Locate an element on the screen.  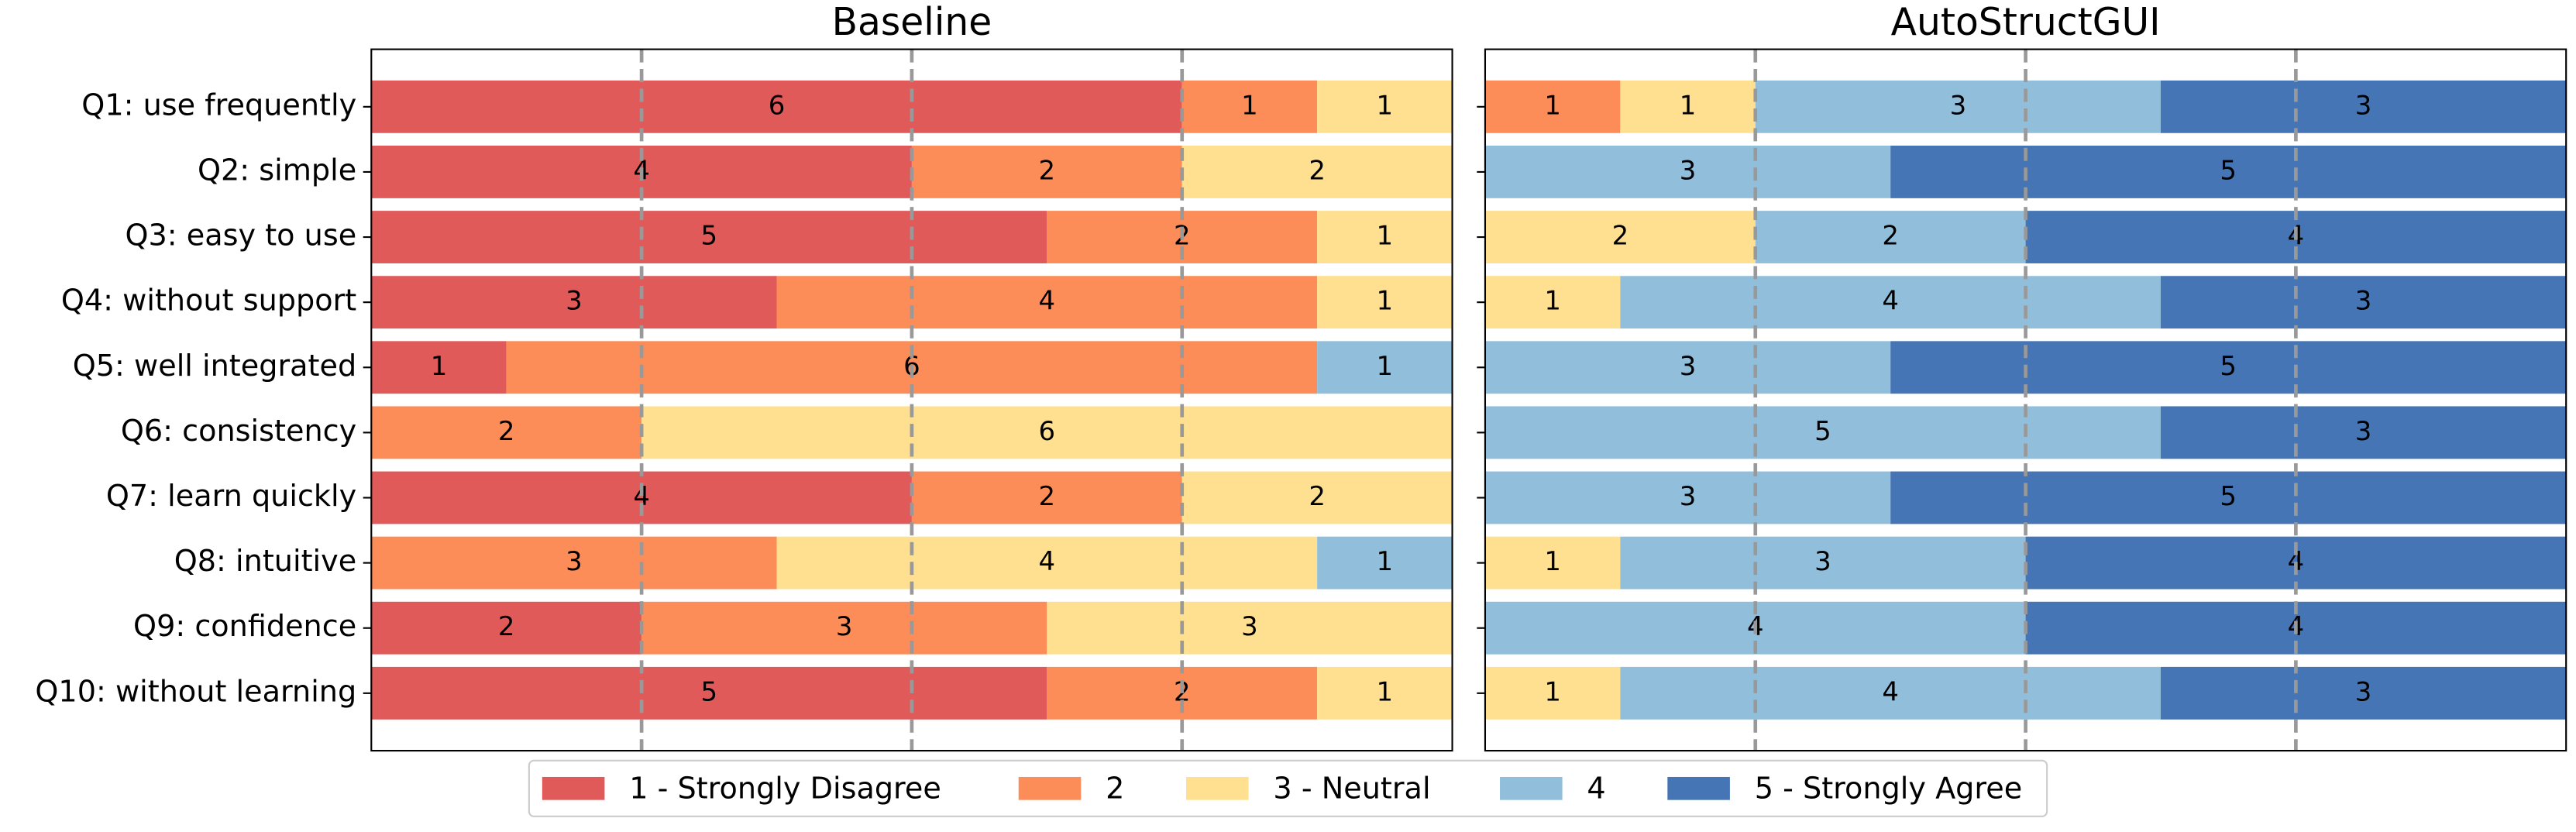
legend-label: 2 is located at coordinates (1115, 788).